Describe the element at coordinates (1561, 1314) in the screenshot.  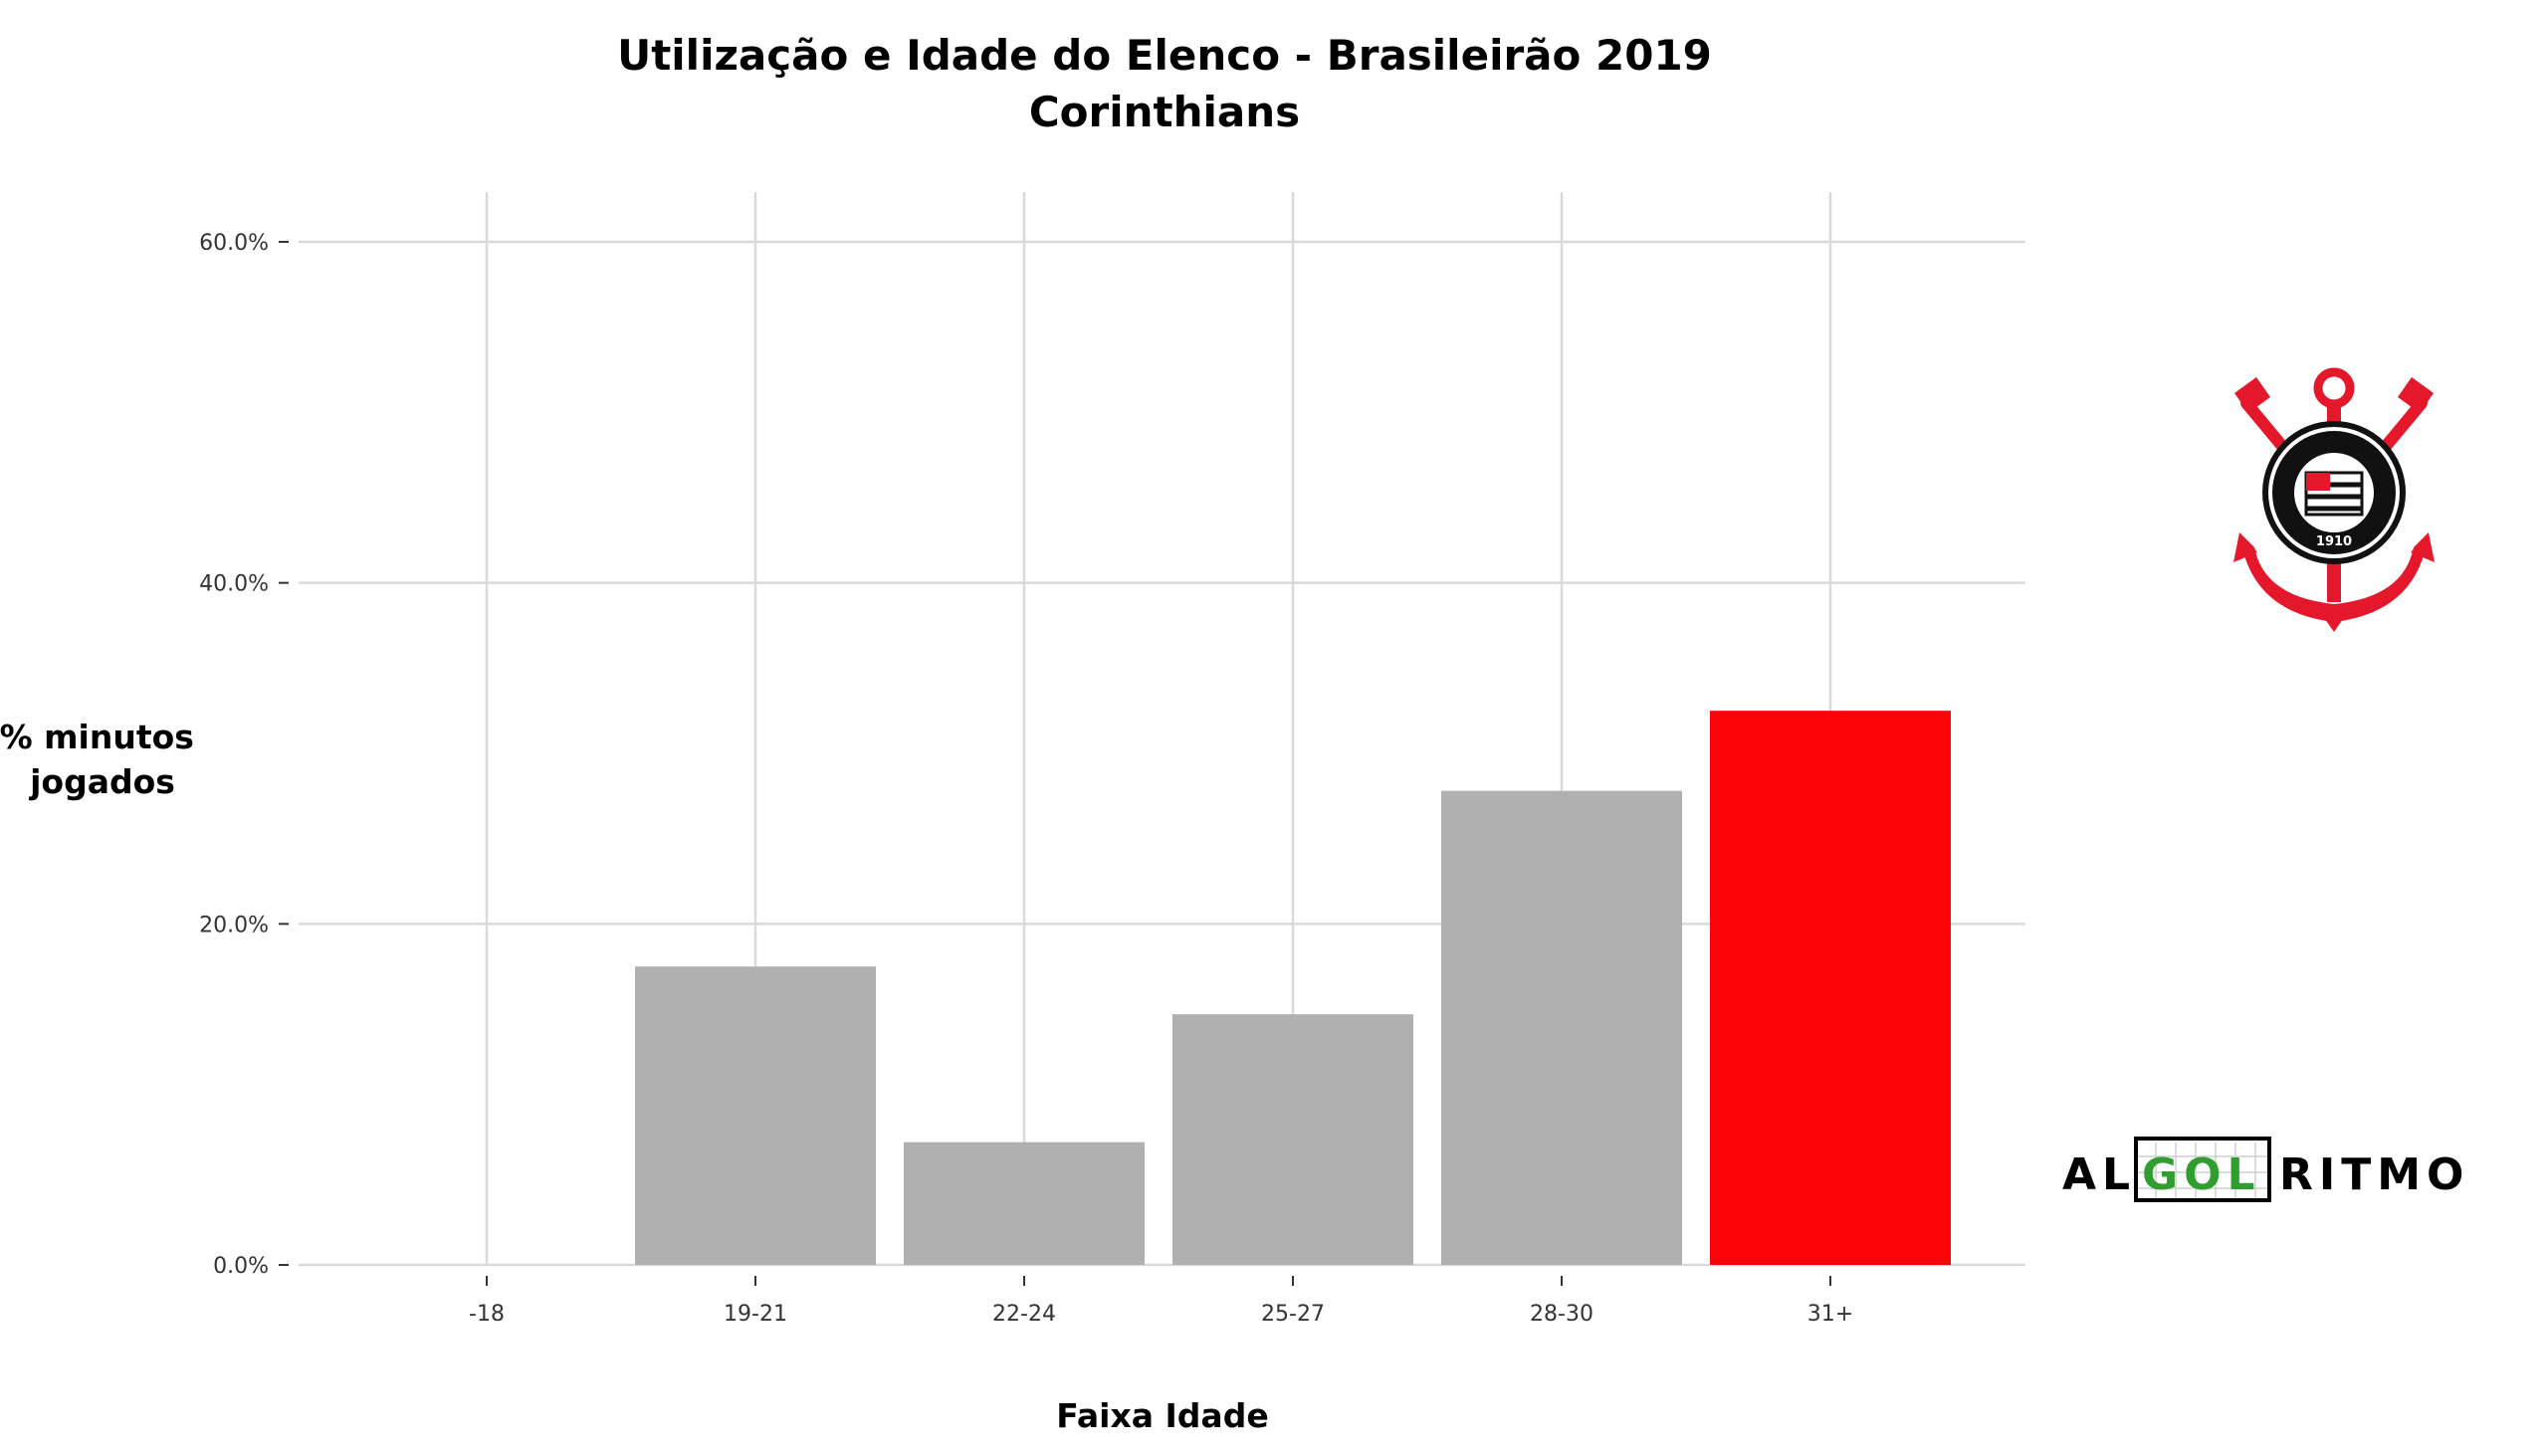
I see `x-tick-label: 28-30` at that location.